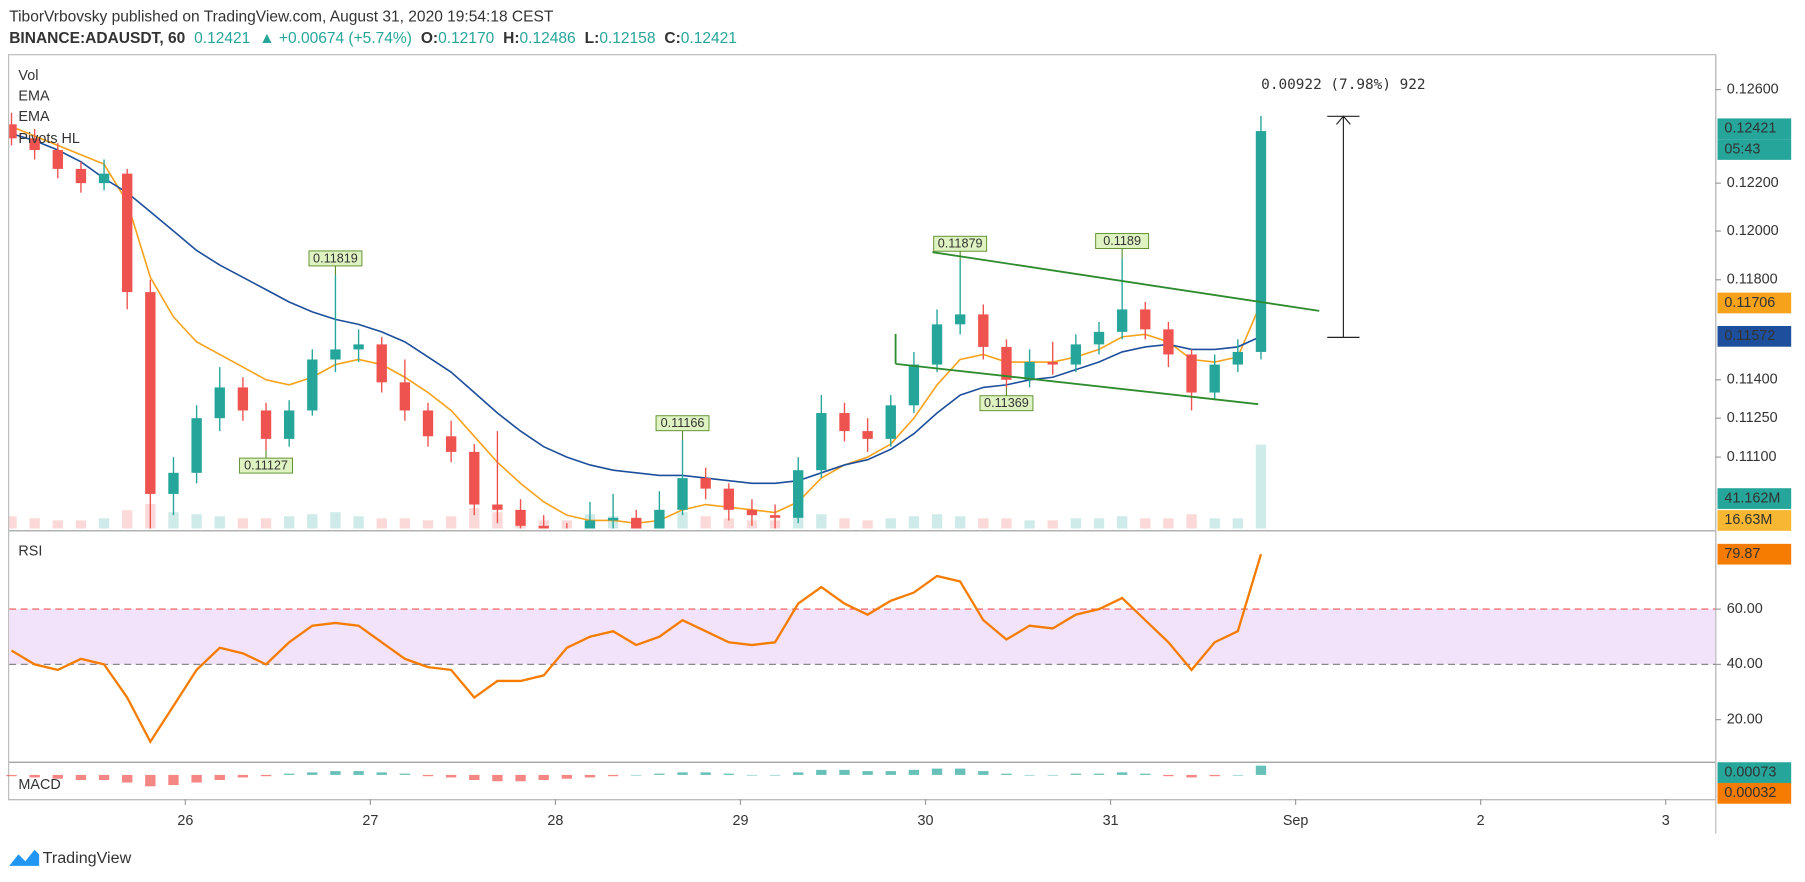 This screenshot has height=882, width=1805. I want to click on x-tick-label: 29, so click(740, 821).